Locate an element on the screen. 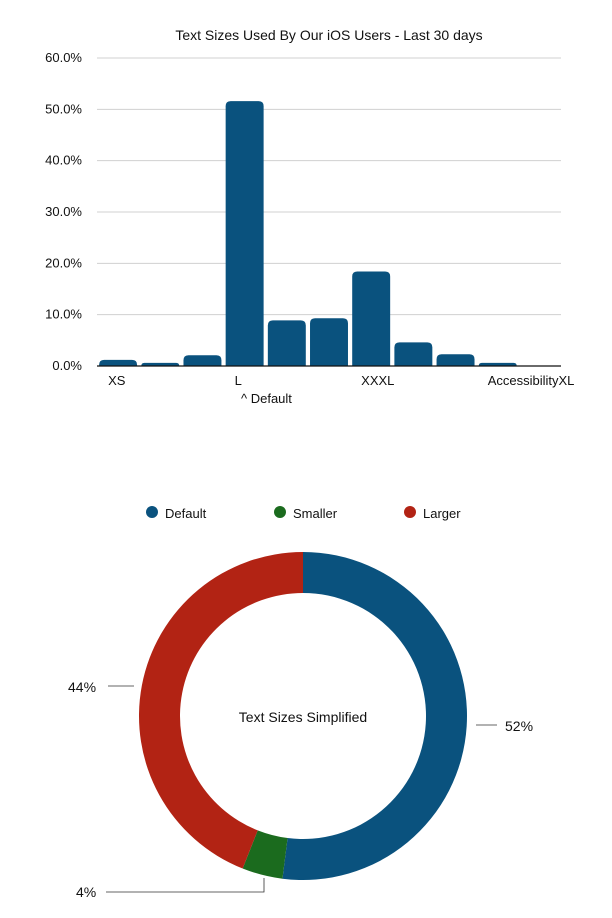 This screenshot has width=612, height=918. bar-chart-y-axis: 0.0% 10.0% 20.0% 30.0% 40.0% 50.0% 60.0% is located at coordinates (63, 211).